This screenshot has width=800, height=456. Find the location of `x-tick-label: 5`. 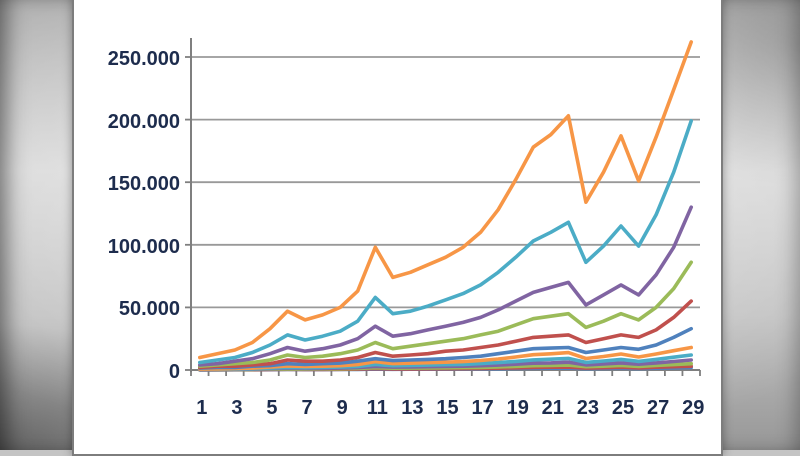

x-tick-label: 5 is located at coordinates (272, 408).